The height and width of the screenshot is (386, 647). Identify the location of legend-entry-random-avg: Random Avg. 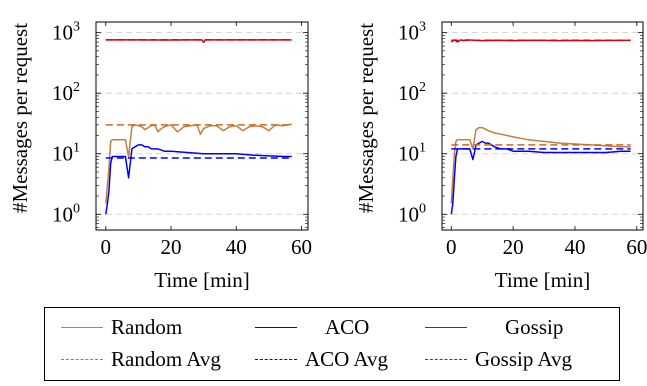
(141, 359).